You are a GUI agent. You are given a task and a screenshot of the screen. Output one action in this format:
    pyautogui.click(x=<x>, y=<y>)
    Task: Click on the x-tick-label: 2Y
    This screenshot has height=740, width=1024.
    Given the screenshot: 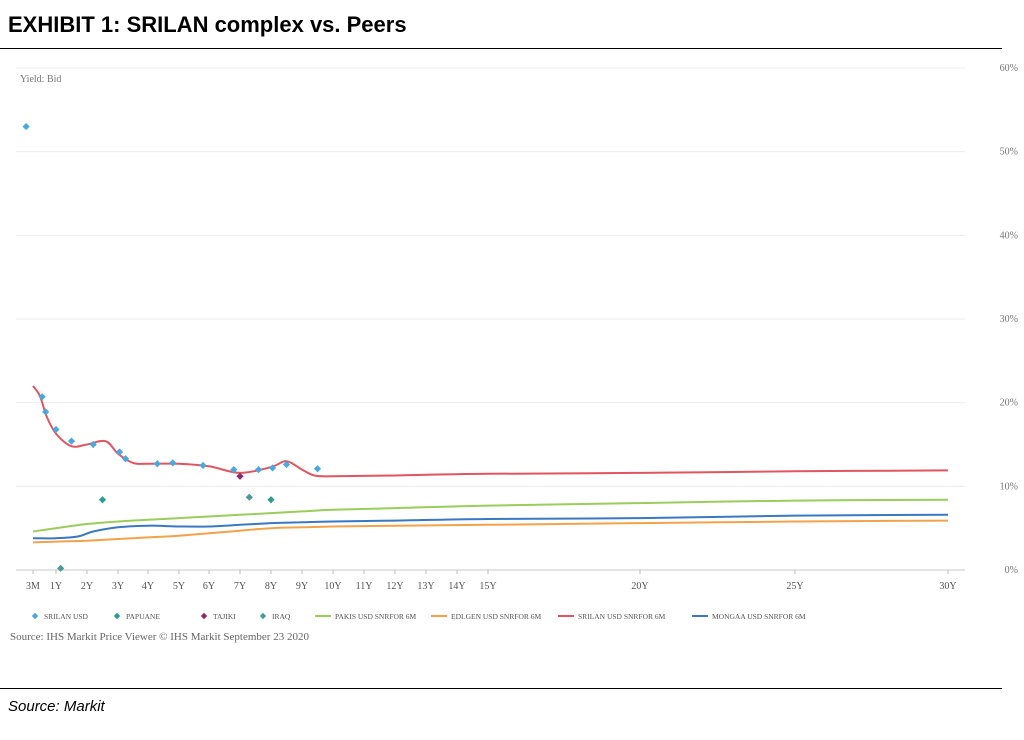 What is the action you would take?
    pyautogui.click(x=87, y=586)
    